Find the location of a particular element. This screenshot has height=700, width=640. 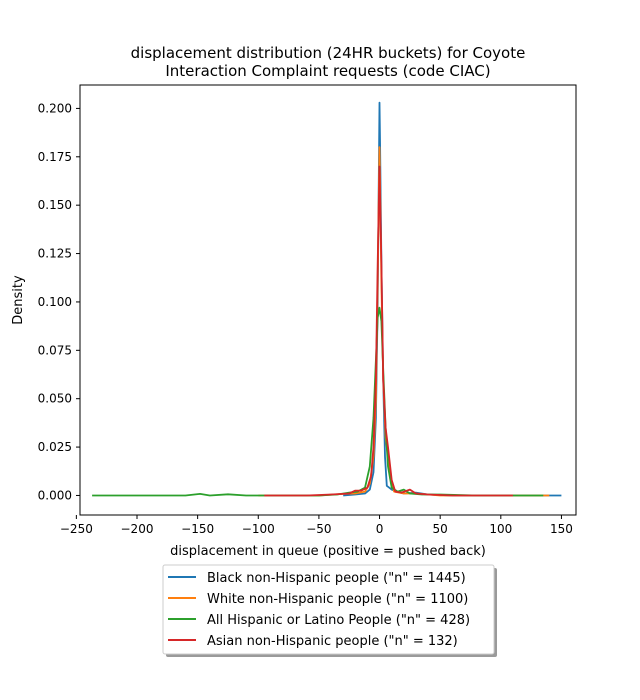

x-tick-label: −150 is located at coordinates (197, 529).